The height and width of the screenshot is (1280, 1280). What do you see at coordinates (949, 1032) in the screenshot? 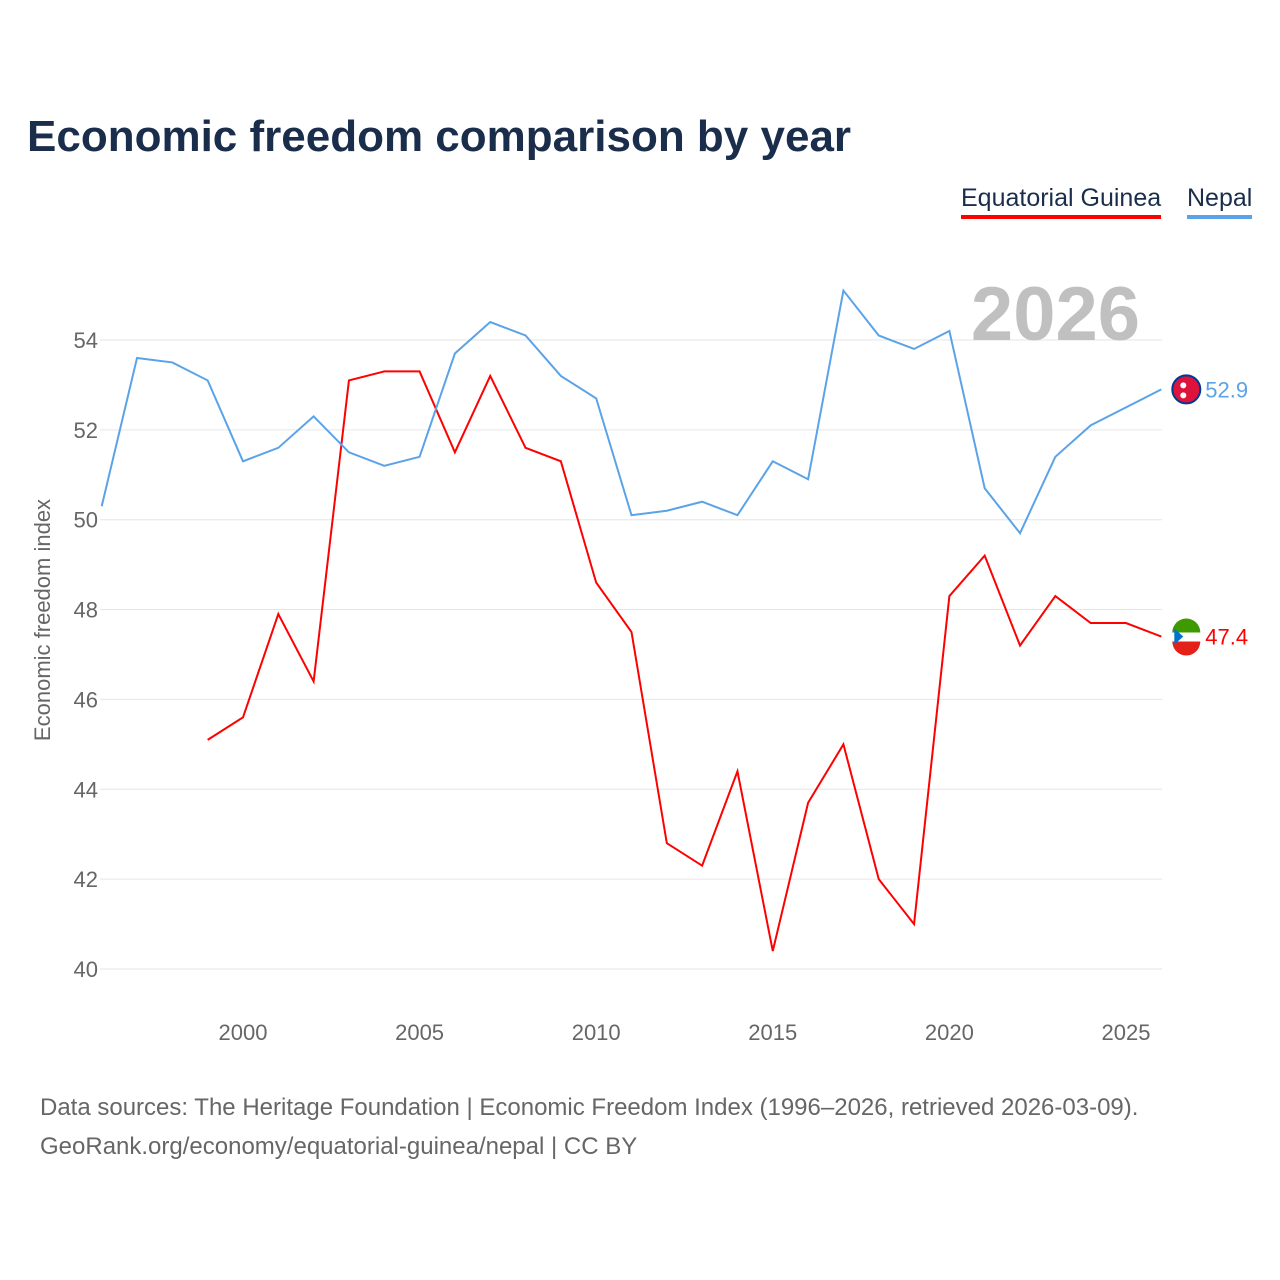
I see `x-tick-label: 2020` at bounding box center [949, 1032].